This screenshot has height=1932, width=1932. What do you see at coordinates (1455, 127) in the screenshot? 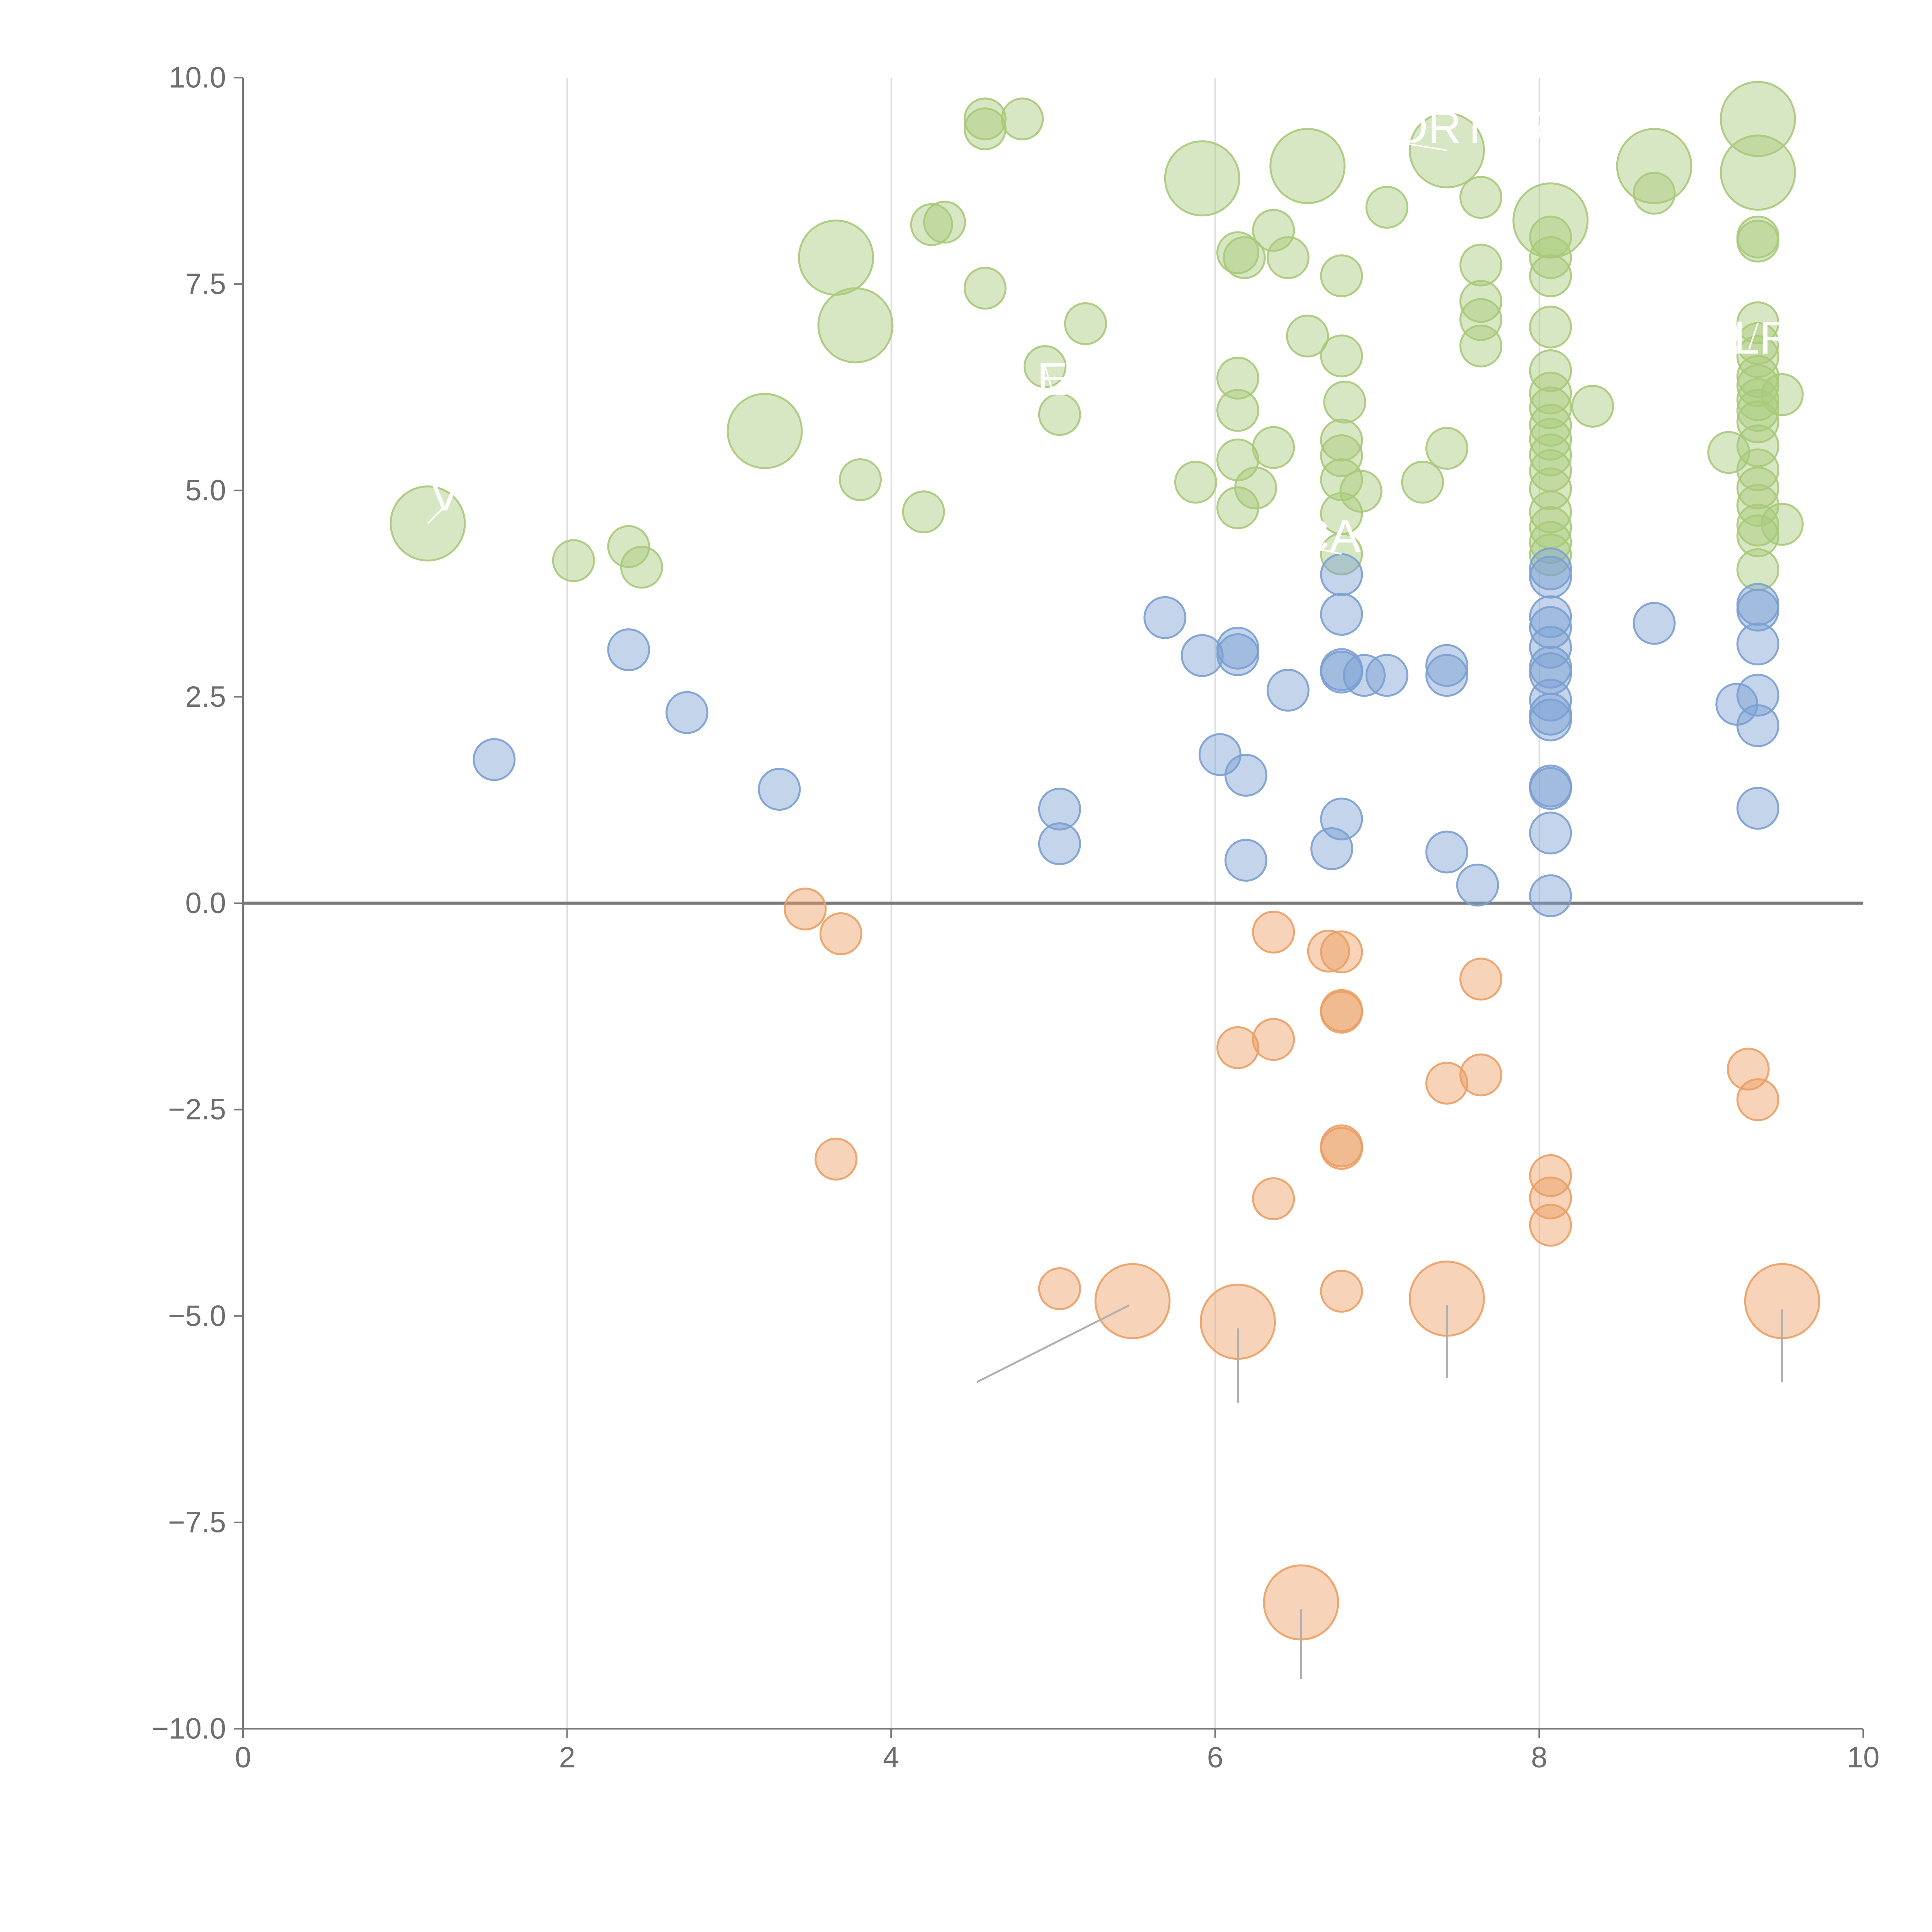
I see `annotation-label: PORTAR` at bounding box center [1455, 127].